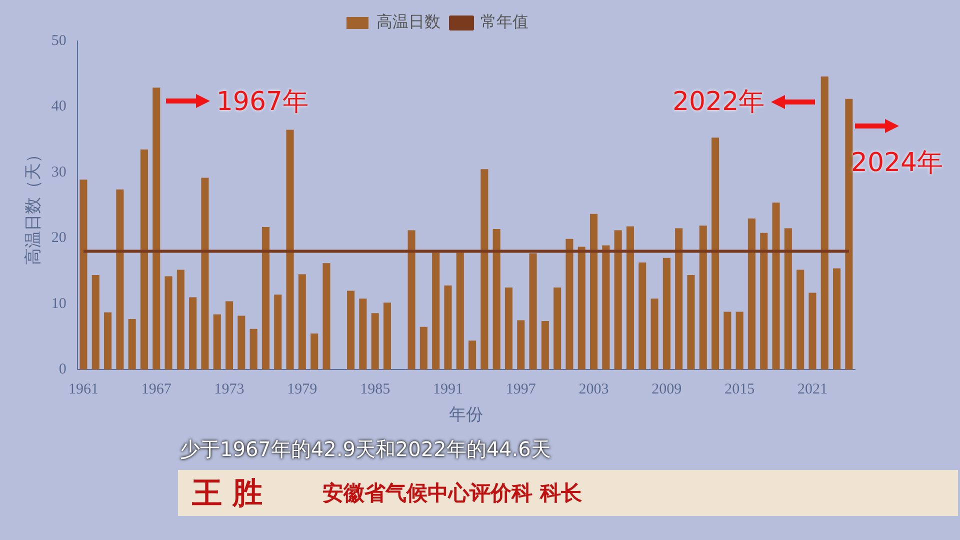 This screenshot has width=960, height=540. Describe the element at coordinates (739, 390) in the screenshot. I see `x-tick-label: 2015` at that location.